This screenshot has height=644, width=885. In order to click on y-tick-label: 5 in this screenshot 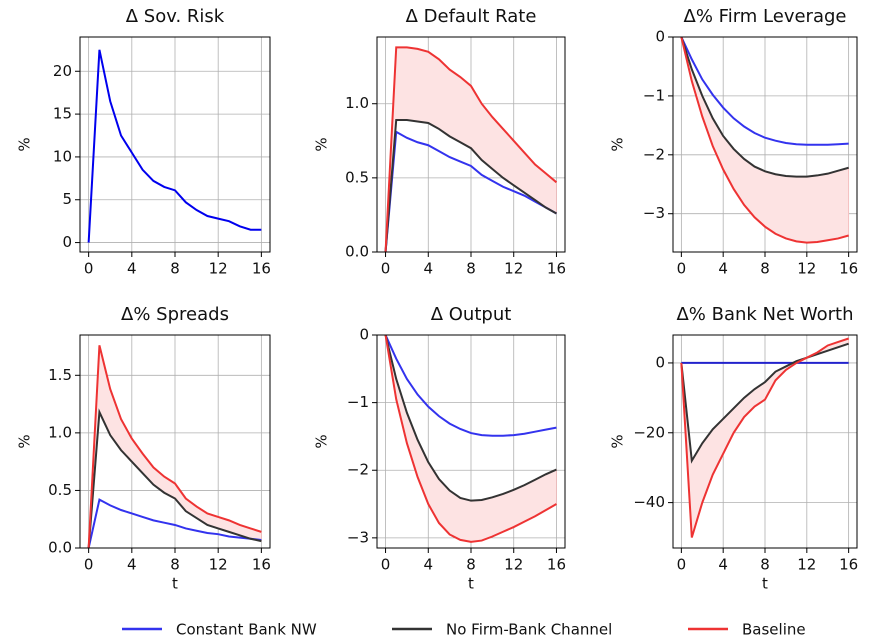, I will do `click(67, 199)`.